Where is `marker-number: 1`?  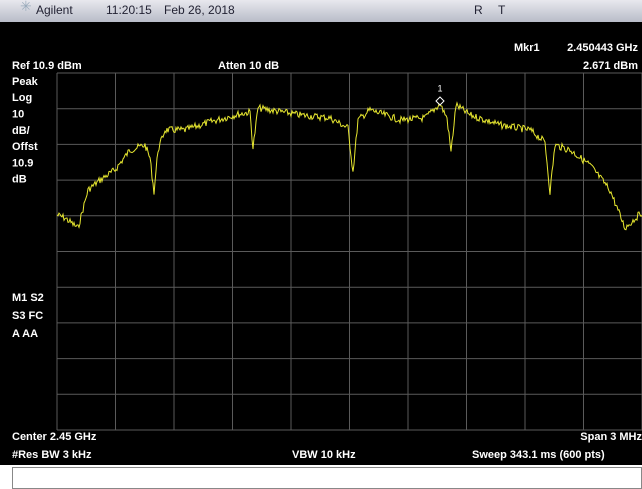 marker-number: 1 is located at coordinates (439, 88).